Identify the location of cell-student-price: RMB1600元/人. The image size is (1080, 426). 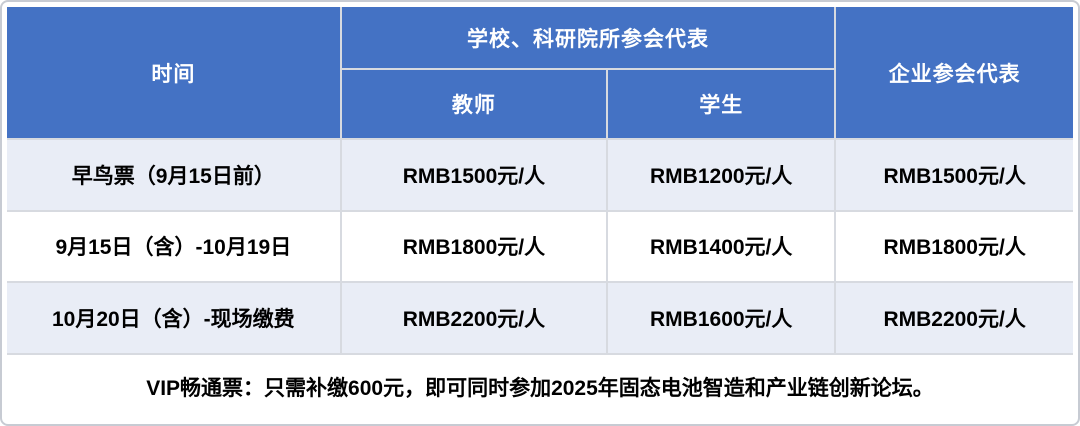
(721, 318).